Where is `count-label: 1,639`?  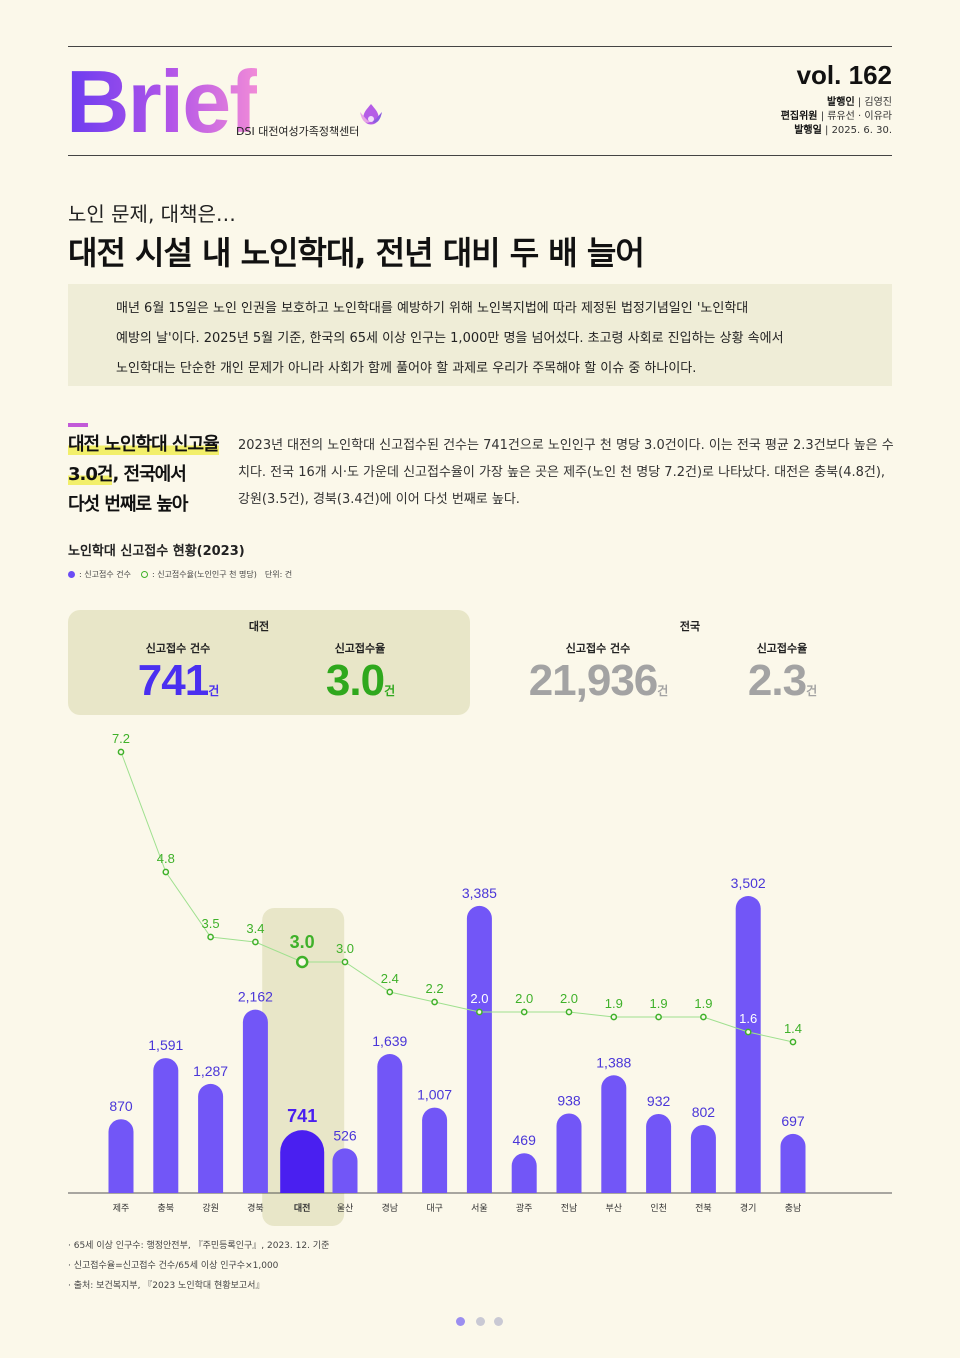
count-label: 1,639 is located at coordinates (389, 1041).